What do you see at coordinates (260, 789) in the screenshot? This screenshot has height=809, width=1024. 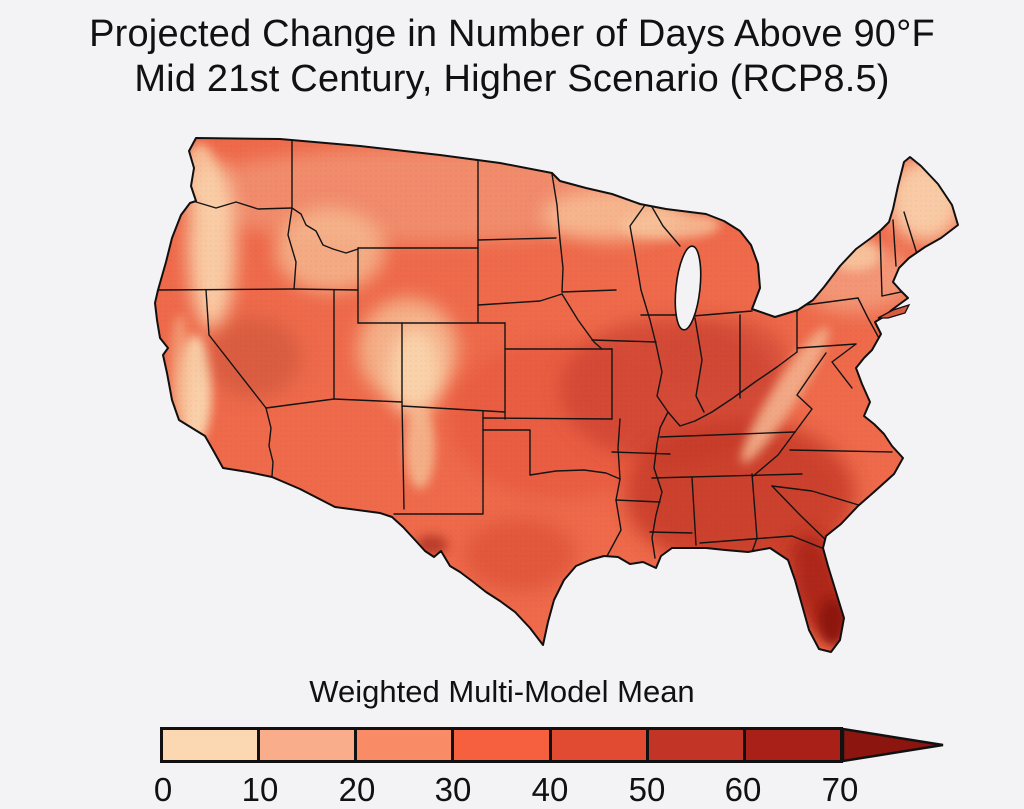 I see `colorbar-tick-10: 10` at bounding box center [260, 789].